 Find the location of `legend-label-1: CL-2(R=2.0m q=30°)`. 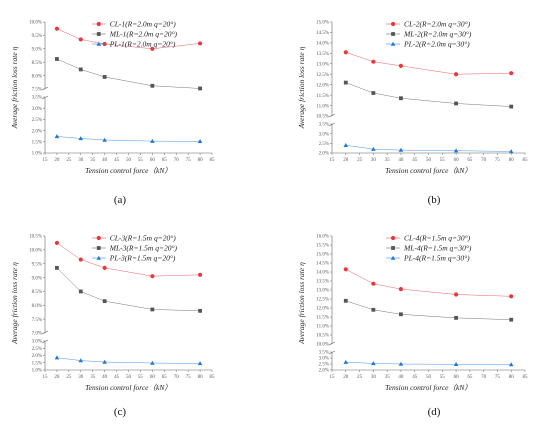

legend-label-1: CL-2(R=2.0m q=30°) is located at coordinates (437, 24).